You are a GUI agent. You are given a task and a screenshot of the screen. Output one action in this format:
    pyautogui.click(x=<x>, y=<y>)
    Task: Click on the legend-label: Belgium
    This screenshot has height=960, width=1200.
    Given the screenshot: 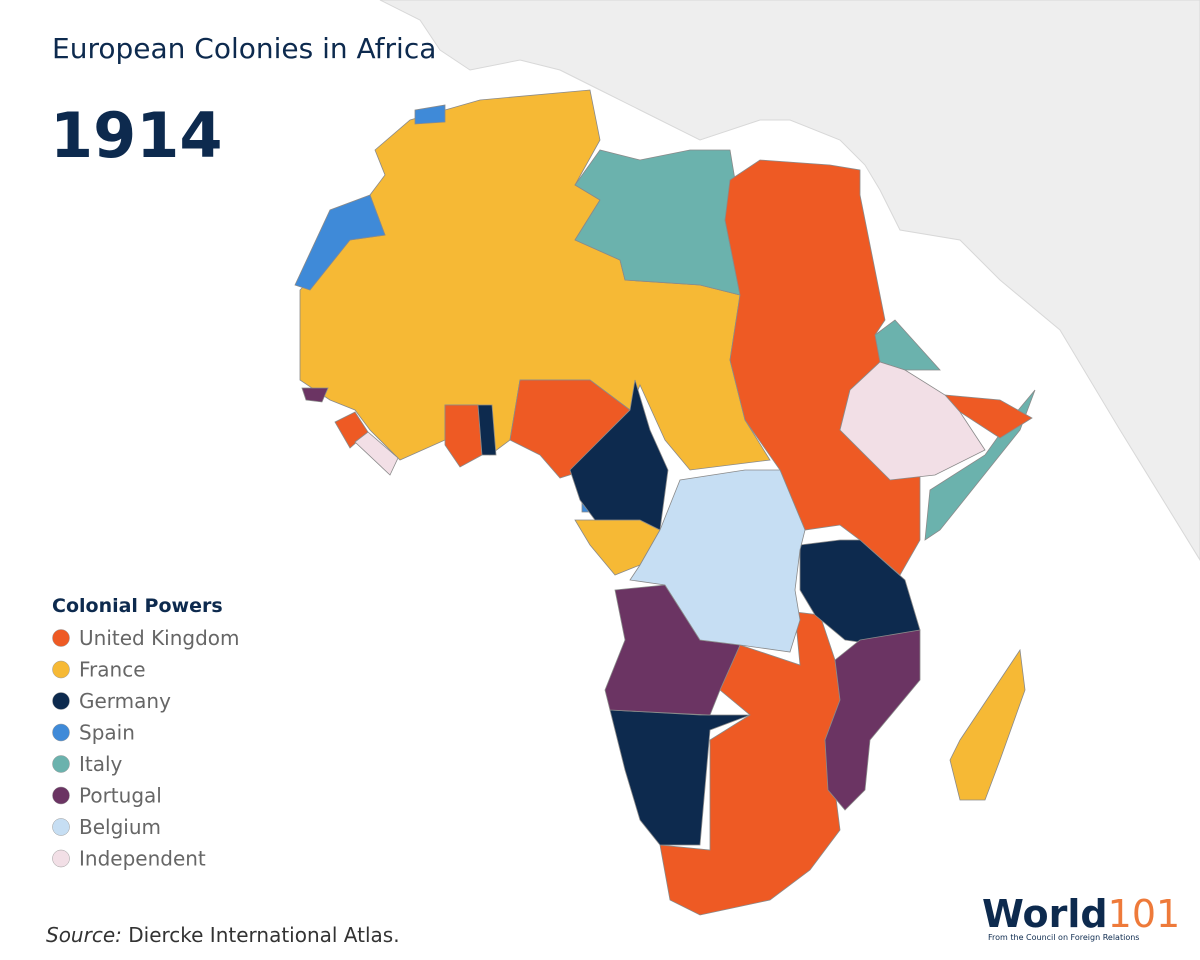 What is the action you would take?
    pyautogui.click(x=120, y=827)
    